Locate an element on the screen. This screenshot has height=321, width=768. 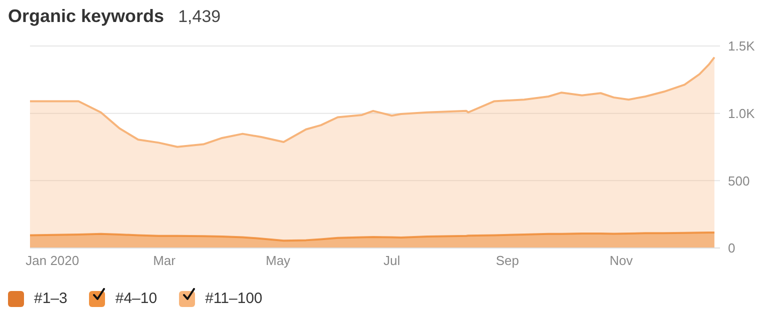
legend-label: #11–100 is located at coordinates (233, 298).